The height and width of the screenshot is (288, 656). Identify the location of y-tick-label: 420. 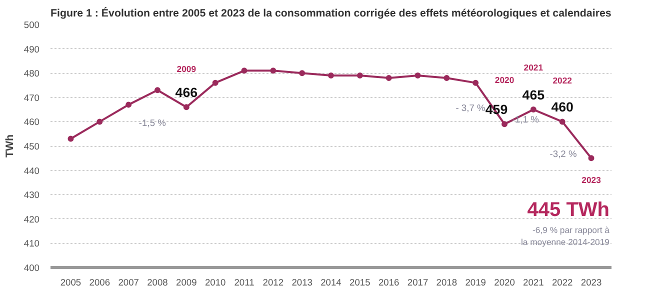
(32, 219).